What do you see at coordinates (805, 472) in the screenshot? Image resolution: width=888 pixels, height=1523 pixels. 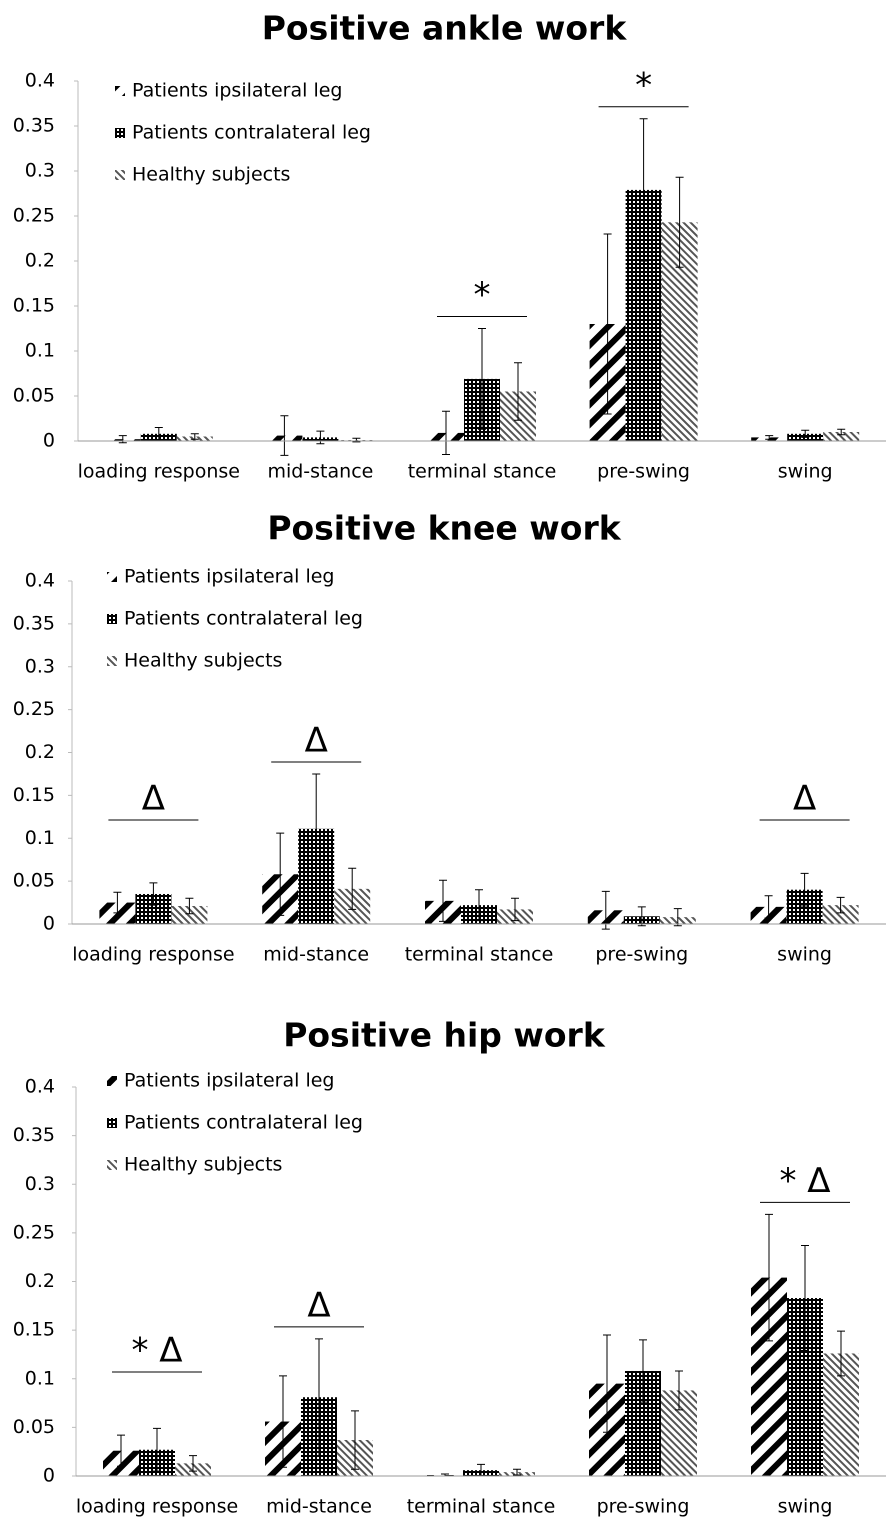 I see `x-tick-label: swing` at bounding box center [805, 472].